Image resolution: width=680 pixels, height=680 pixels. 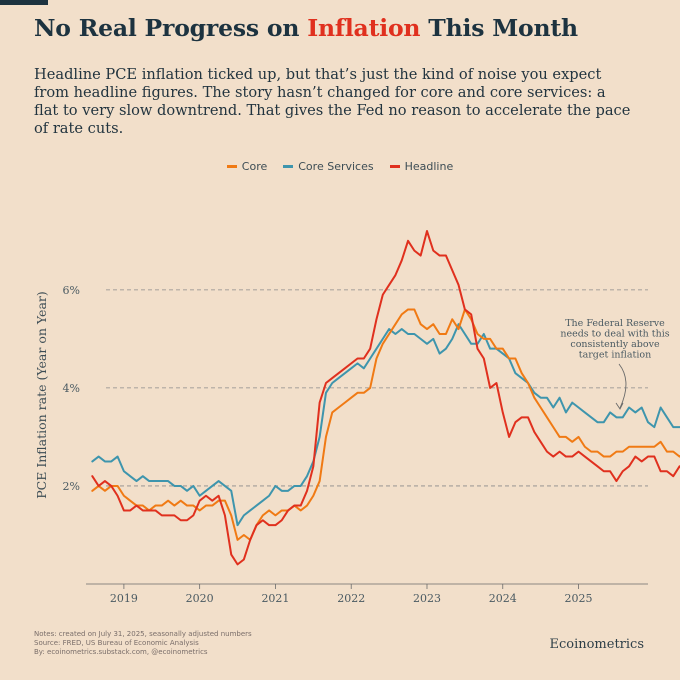 What do you see at coordinates (288, 166) in the screenshot?
I see `legend-swatch-core-services` at bounding box center [288, 166].